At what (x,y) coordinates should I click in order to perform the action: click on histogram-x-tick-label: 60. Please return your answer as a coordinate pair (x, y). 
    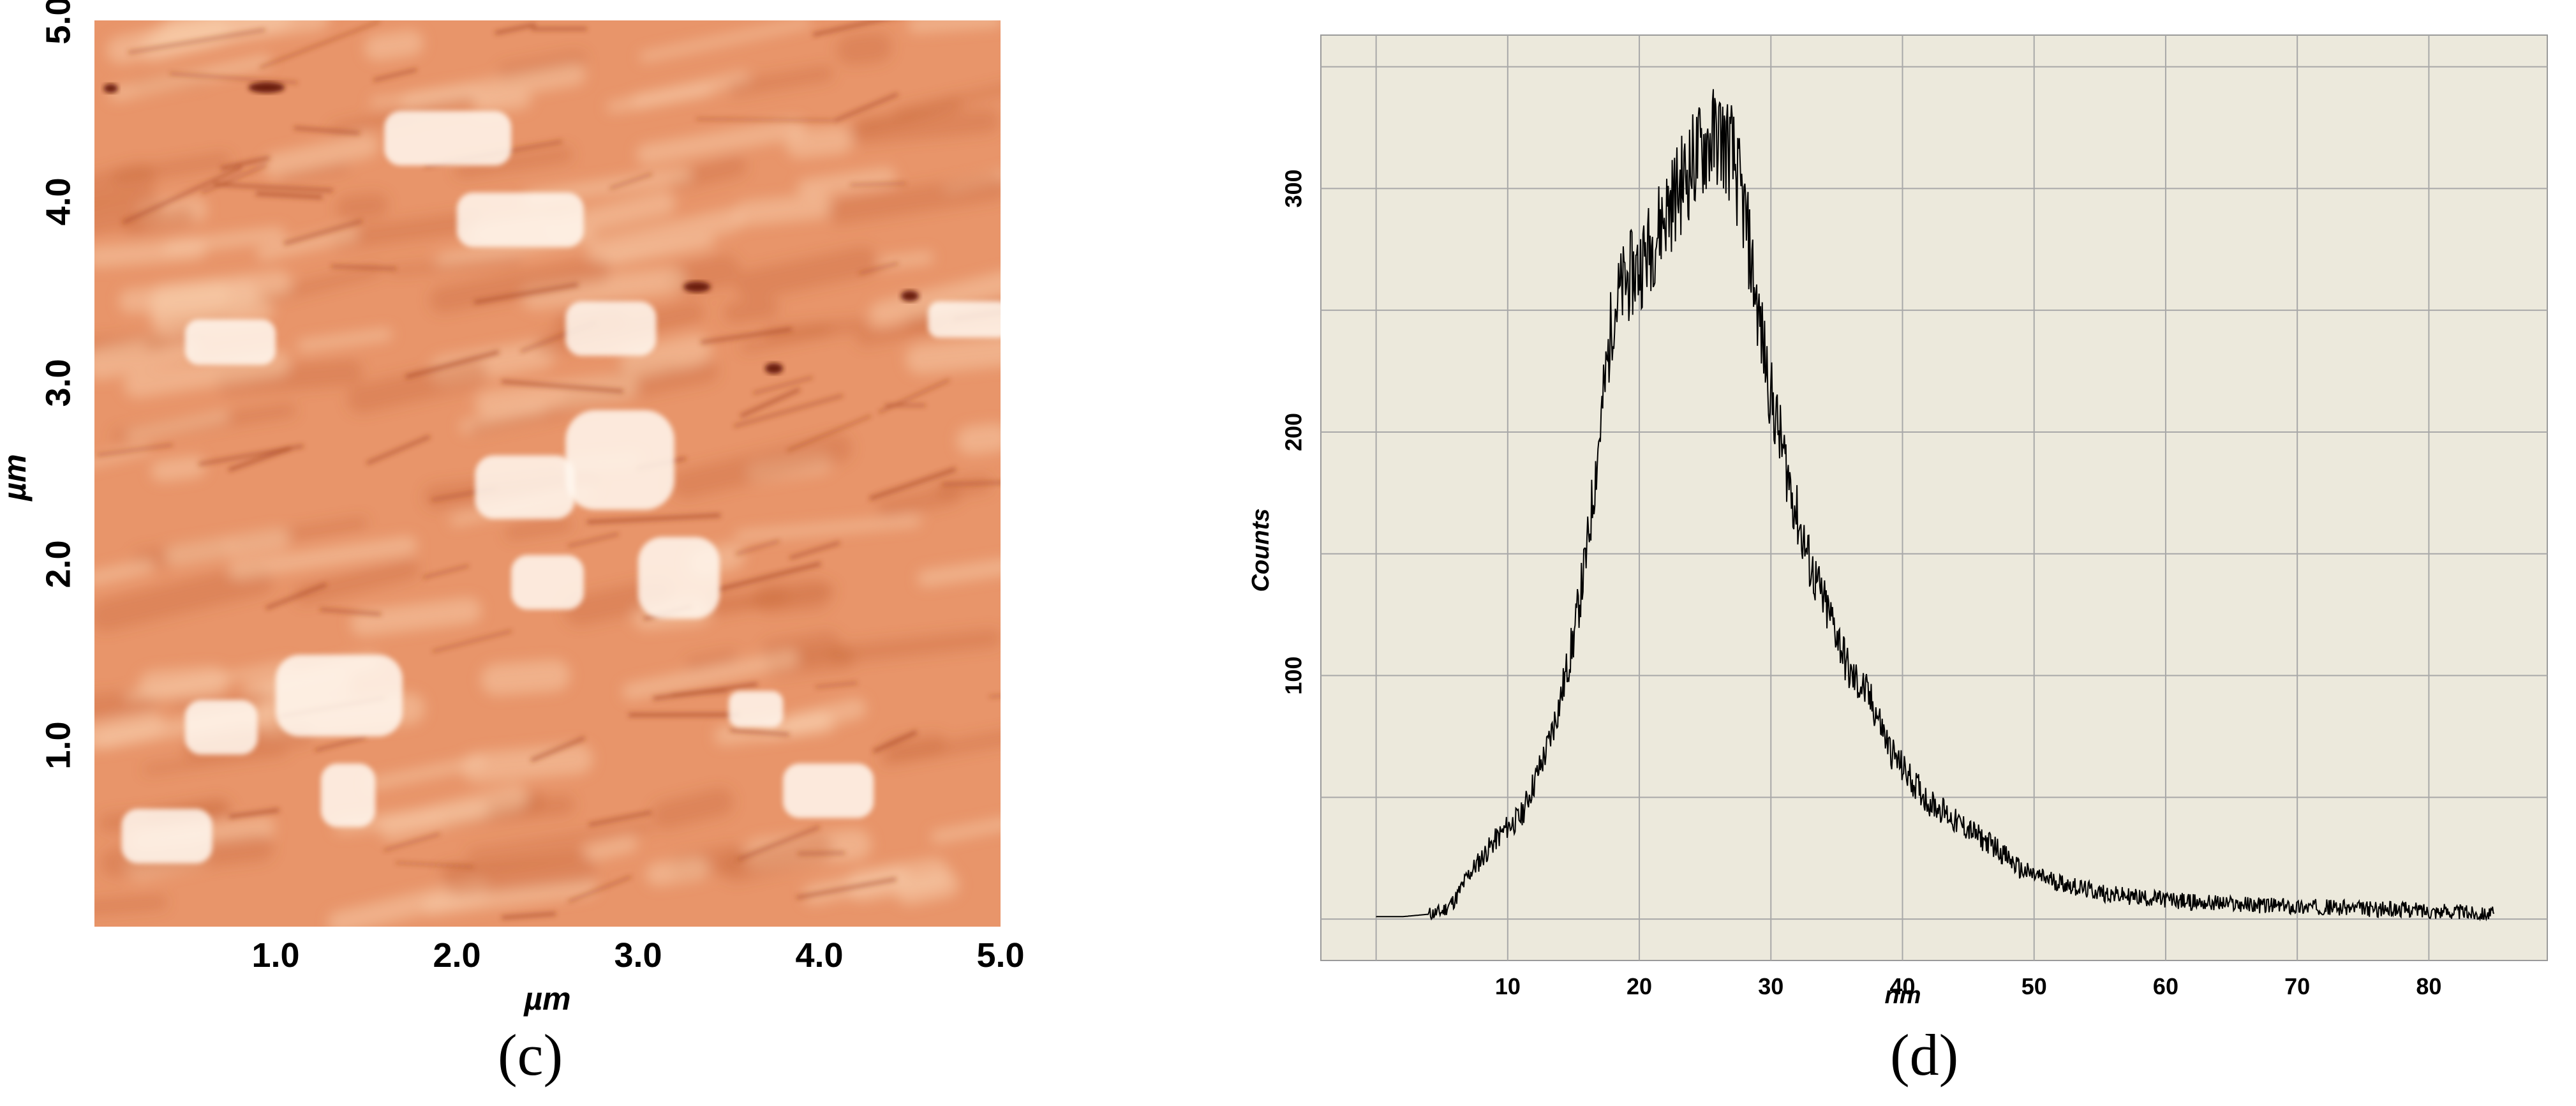
    Looking at the image, I should click on (2165, 986).